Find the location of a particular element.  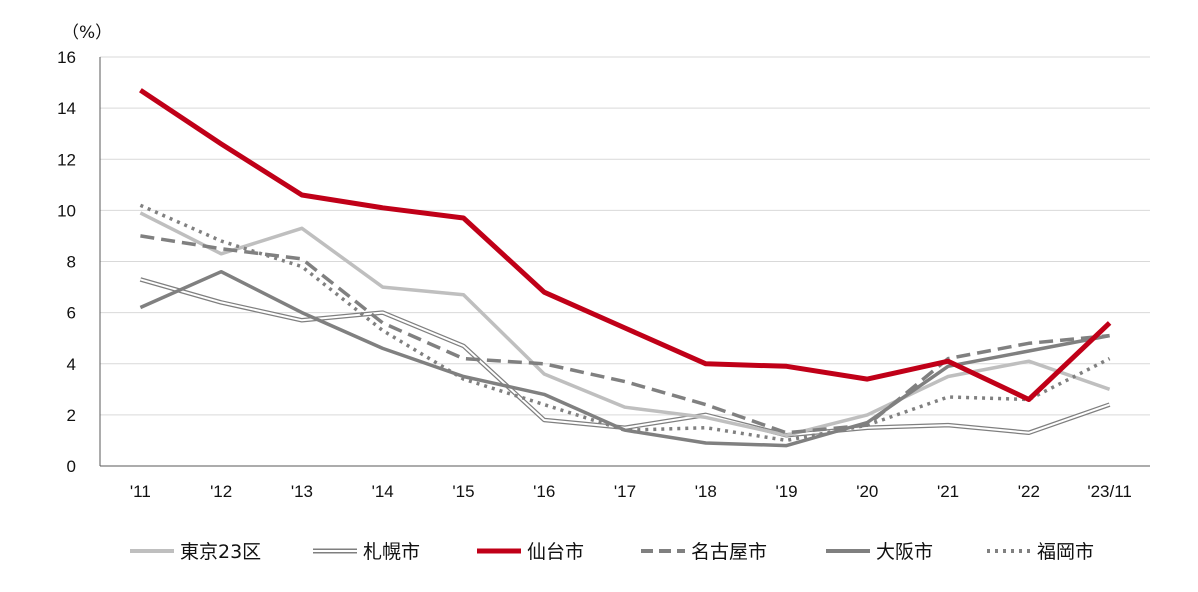

x-tick-label: '20 is located at coordinates (867, 491).